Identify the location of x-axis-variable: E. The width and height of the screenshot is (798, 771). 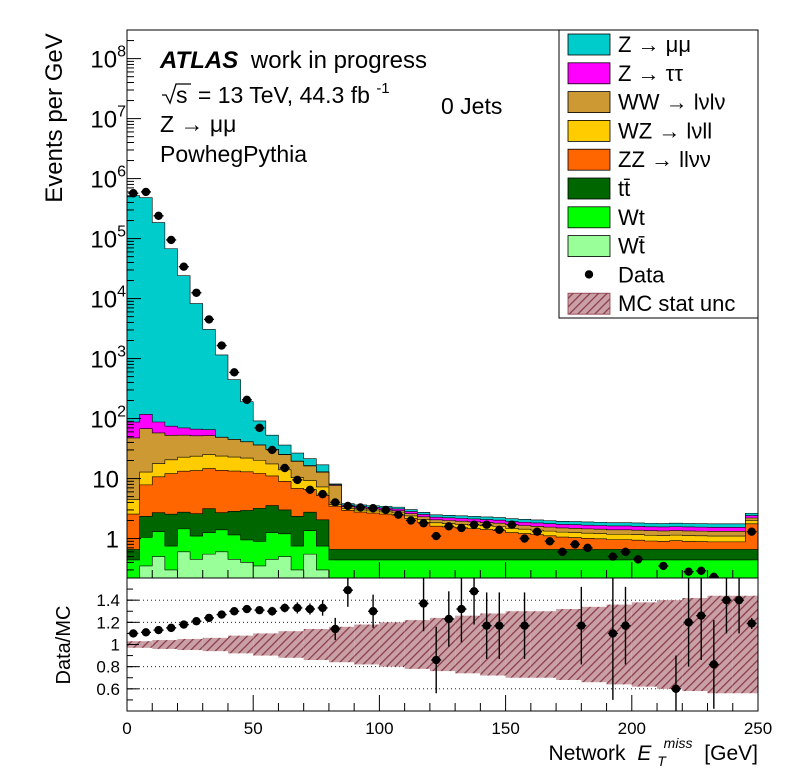
(644, 753).